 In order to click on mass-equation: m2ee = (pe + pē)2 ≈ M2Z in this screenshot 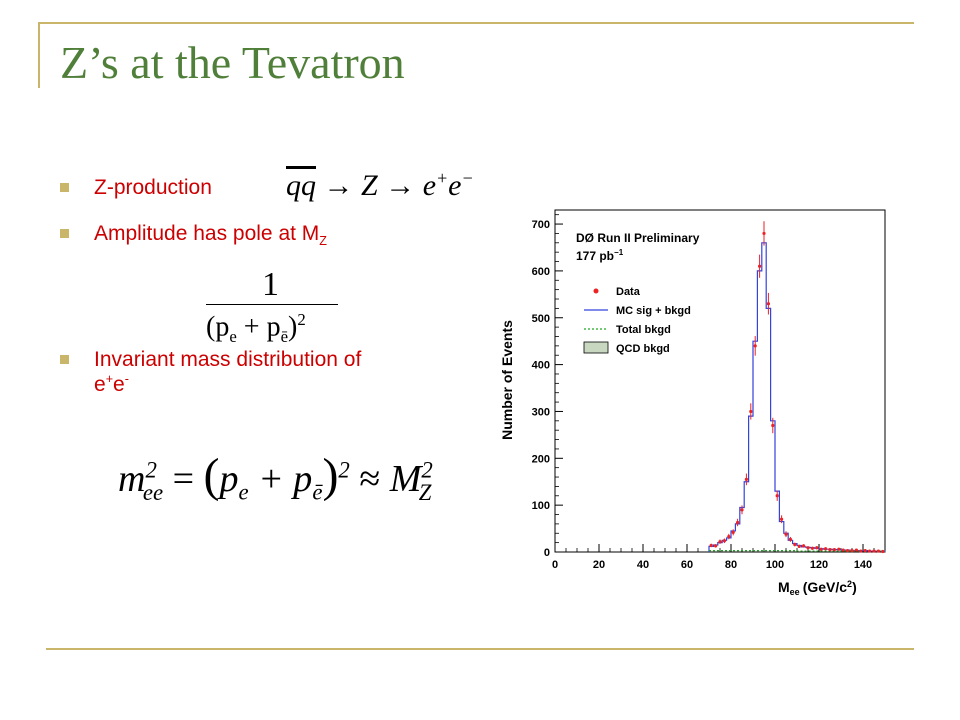, I will do `click(275, 477)`.